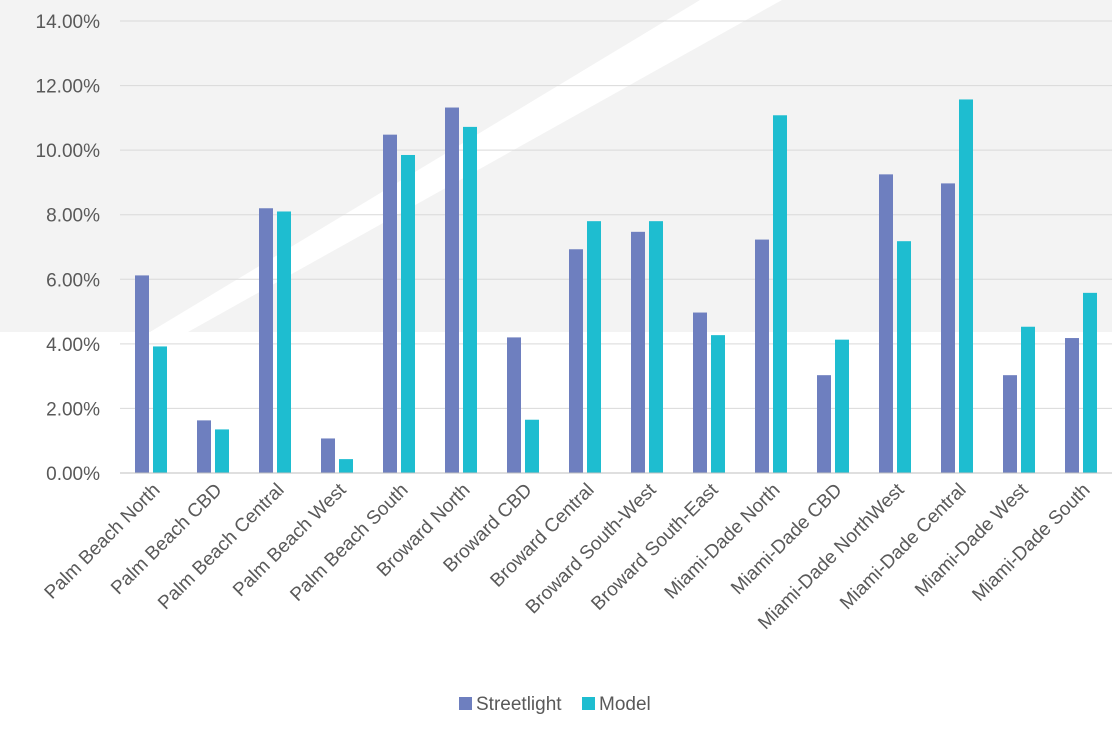 The width and height of the screenshot is (1112, 735). What do you see at coordinates (73, 280) in the screenshot?
I see `y-tick-label: 6.00%` at bounding box center [73, 280].